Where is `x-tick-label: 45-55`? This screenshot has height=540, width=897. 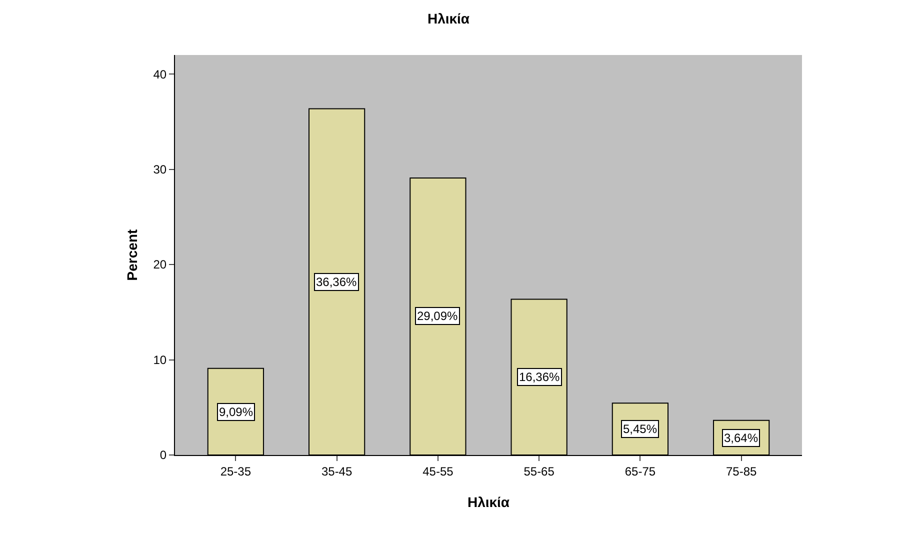 x-tick-label: 45-55 is located at coordinates (438, 471).